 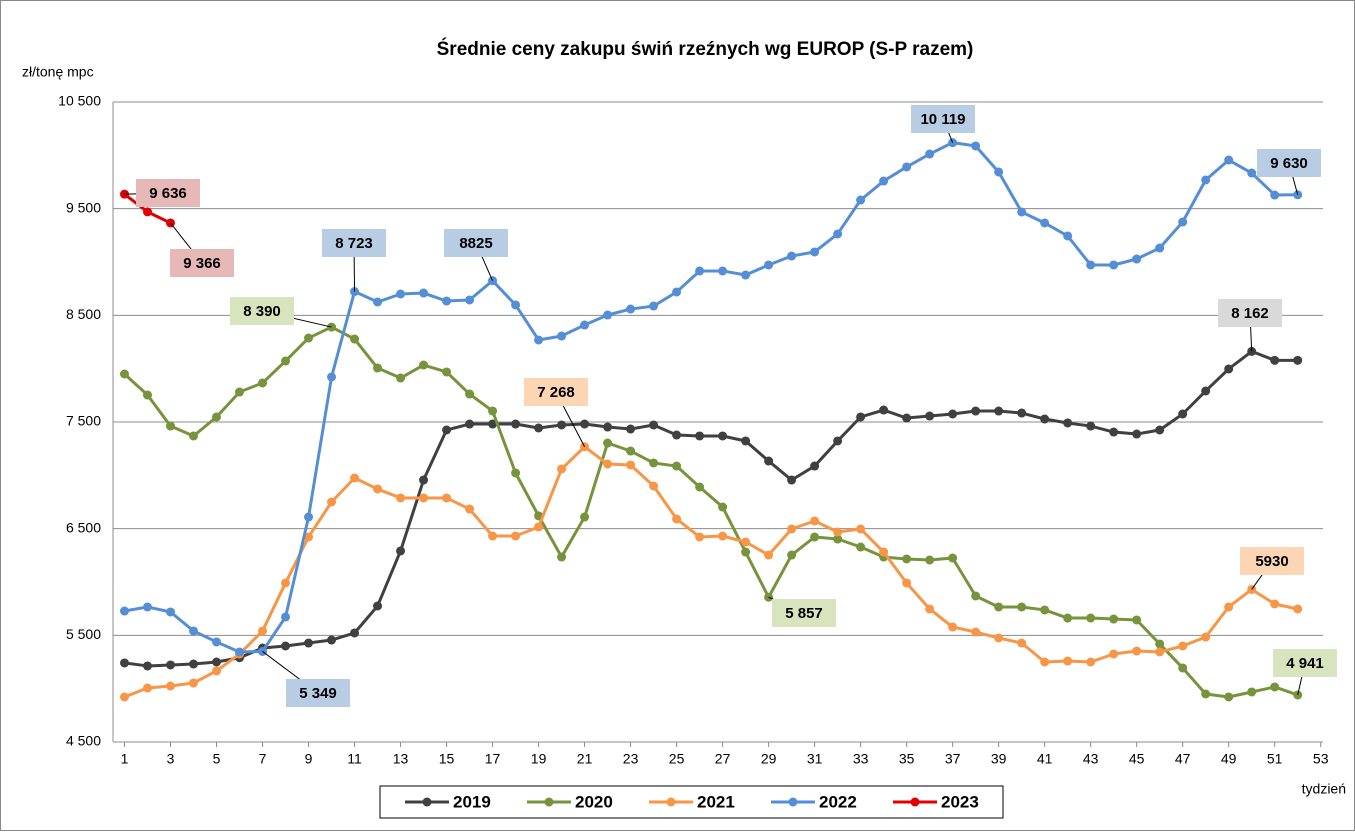 What do you see at coordinates (309, 759) in the screenshot?
I see `x-tick-label: 9` at bounding box center [309, 759].